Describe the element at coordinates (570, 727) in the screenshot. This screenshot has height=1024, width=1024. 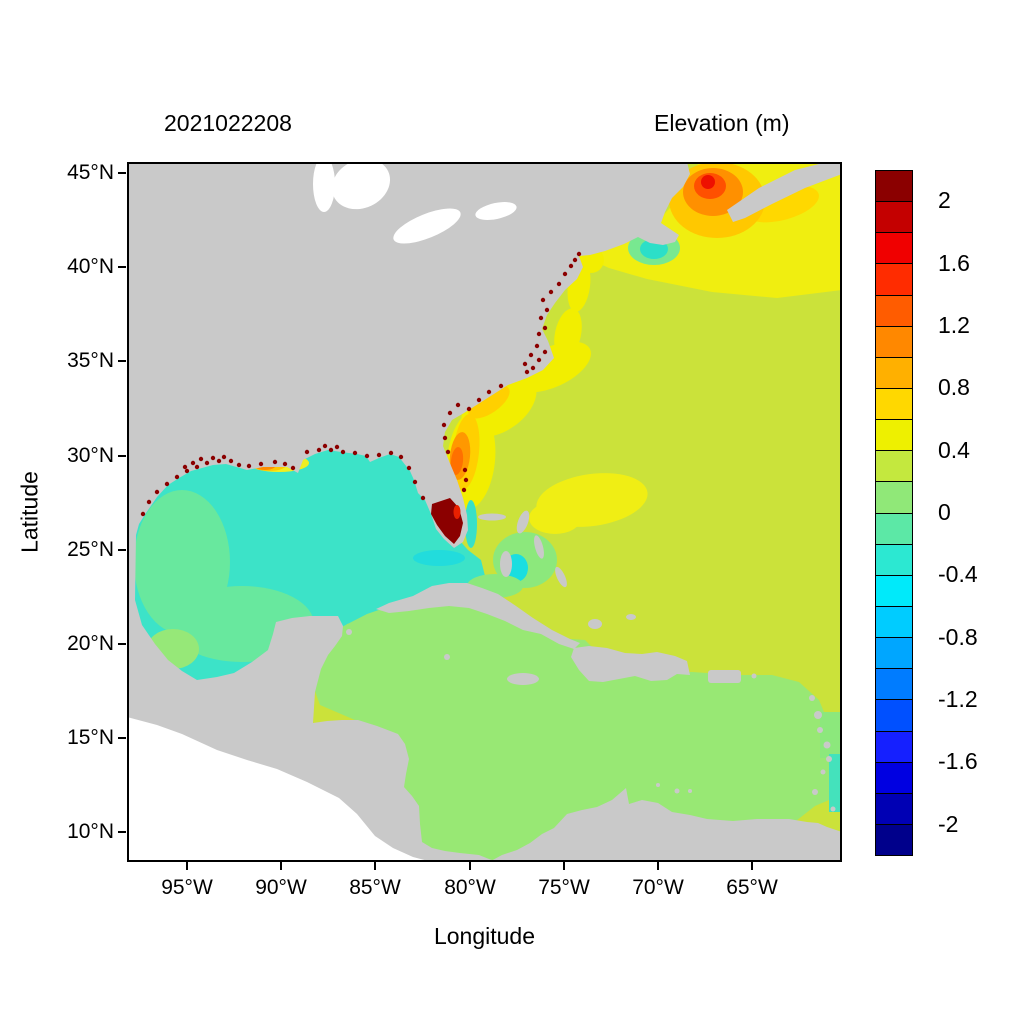
I see `caribbean-sea-surface` at that location.